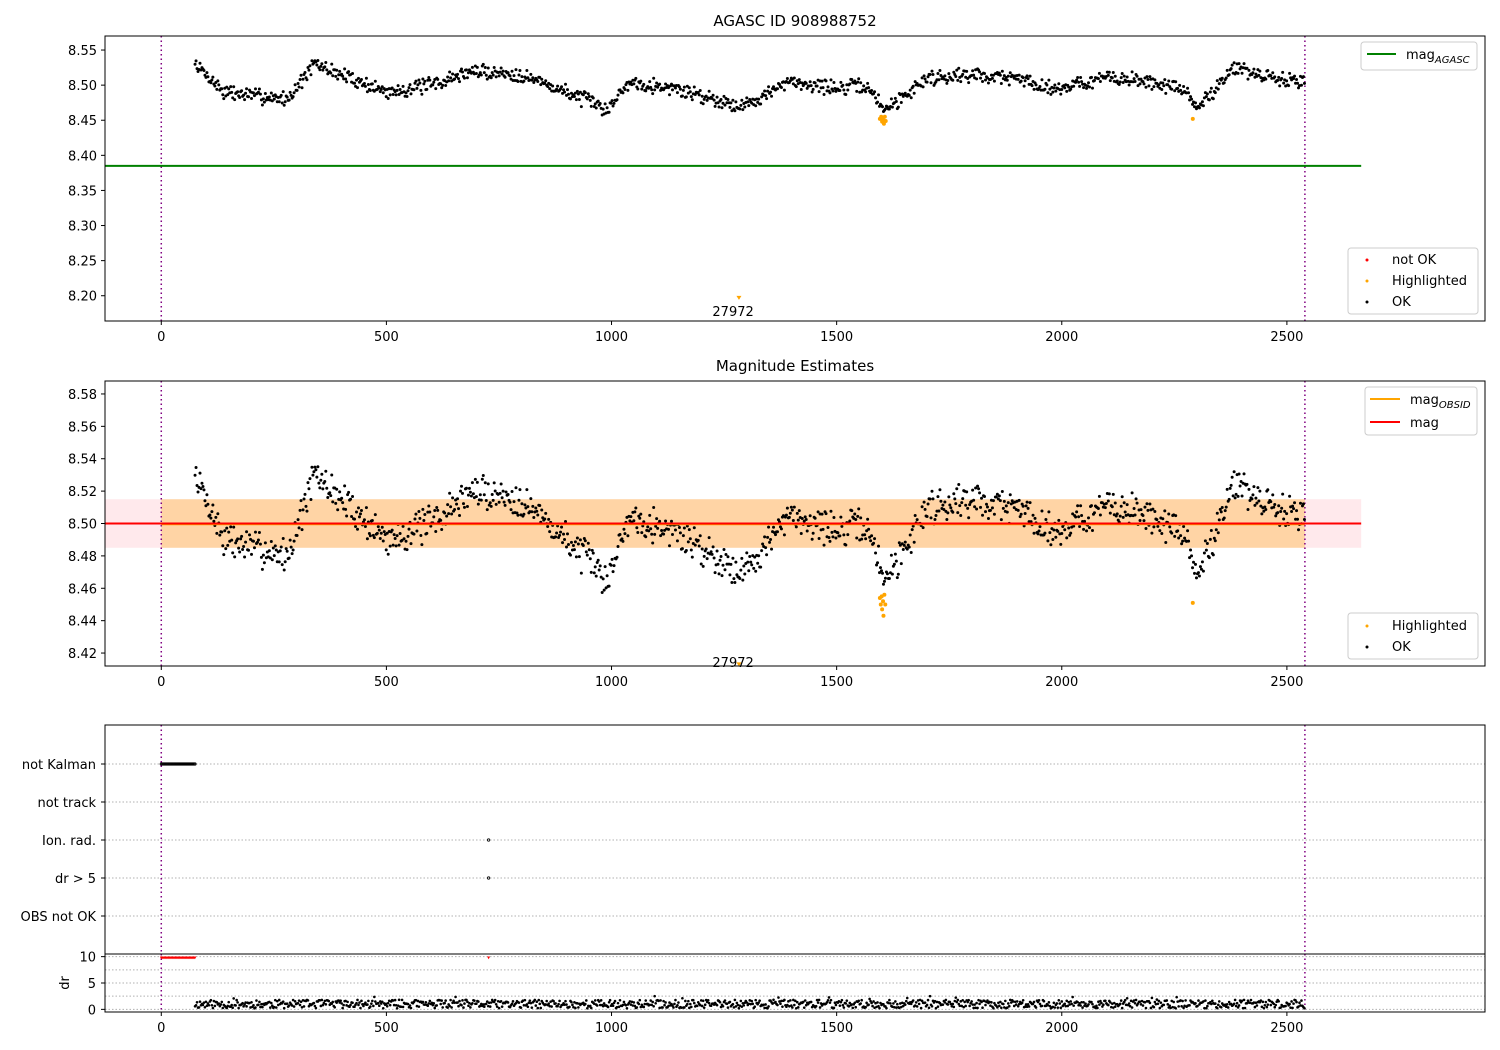  What do you see at coordinates (795, 983) in the screenshot?
I see `dr-gridlines` at bounding box center [795, 983].